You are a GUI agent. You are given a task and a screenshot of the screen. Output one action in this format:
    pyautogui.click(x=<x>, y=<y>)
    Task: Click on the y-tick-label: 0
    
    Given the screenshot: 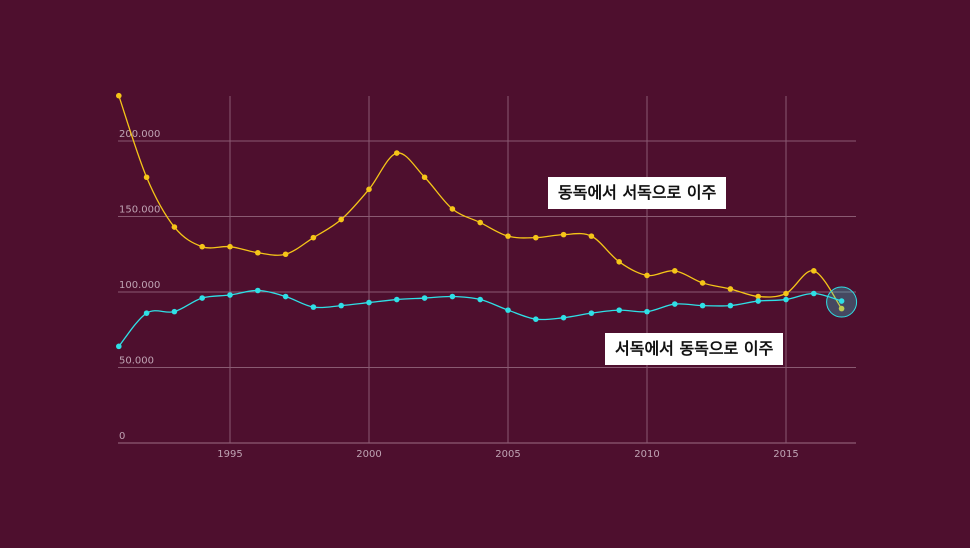 What is the action you would take?
    pyautogui.click(x=122, y=436)
    